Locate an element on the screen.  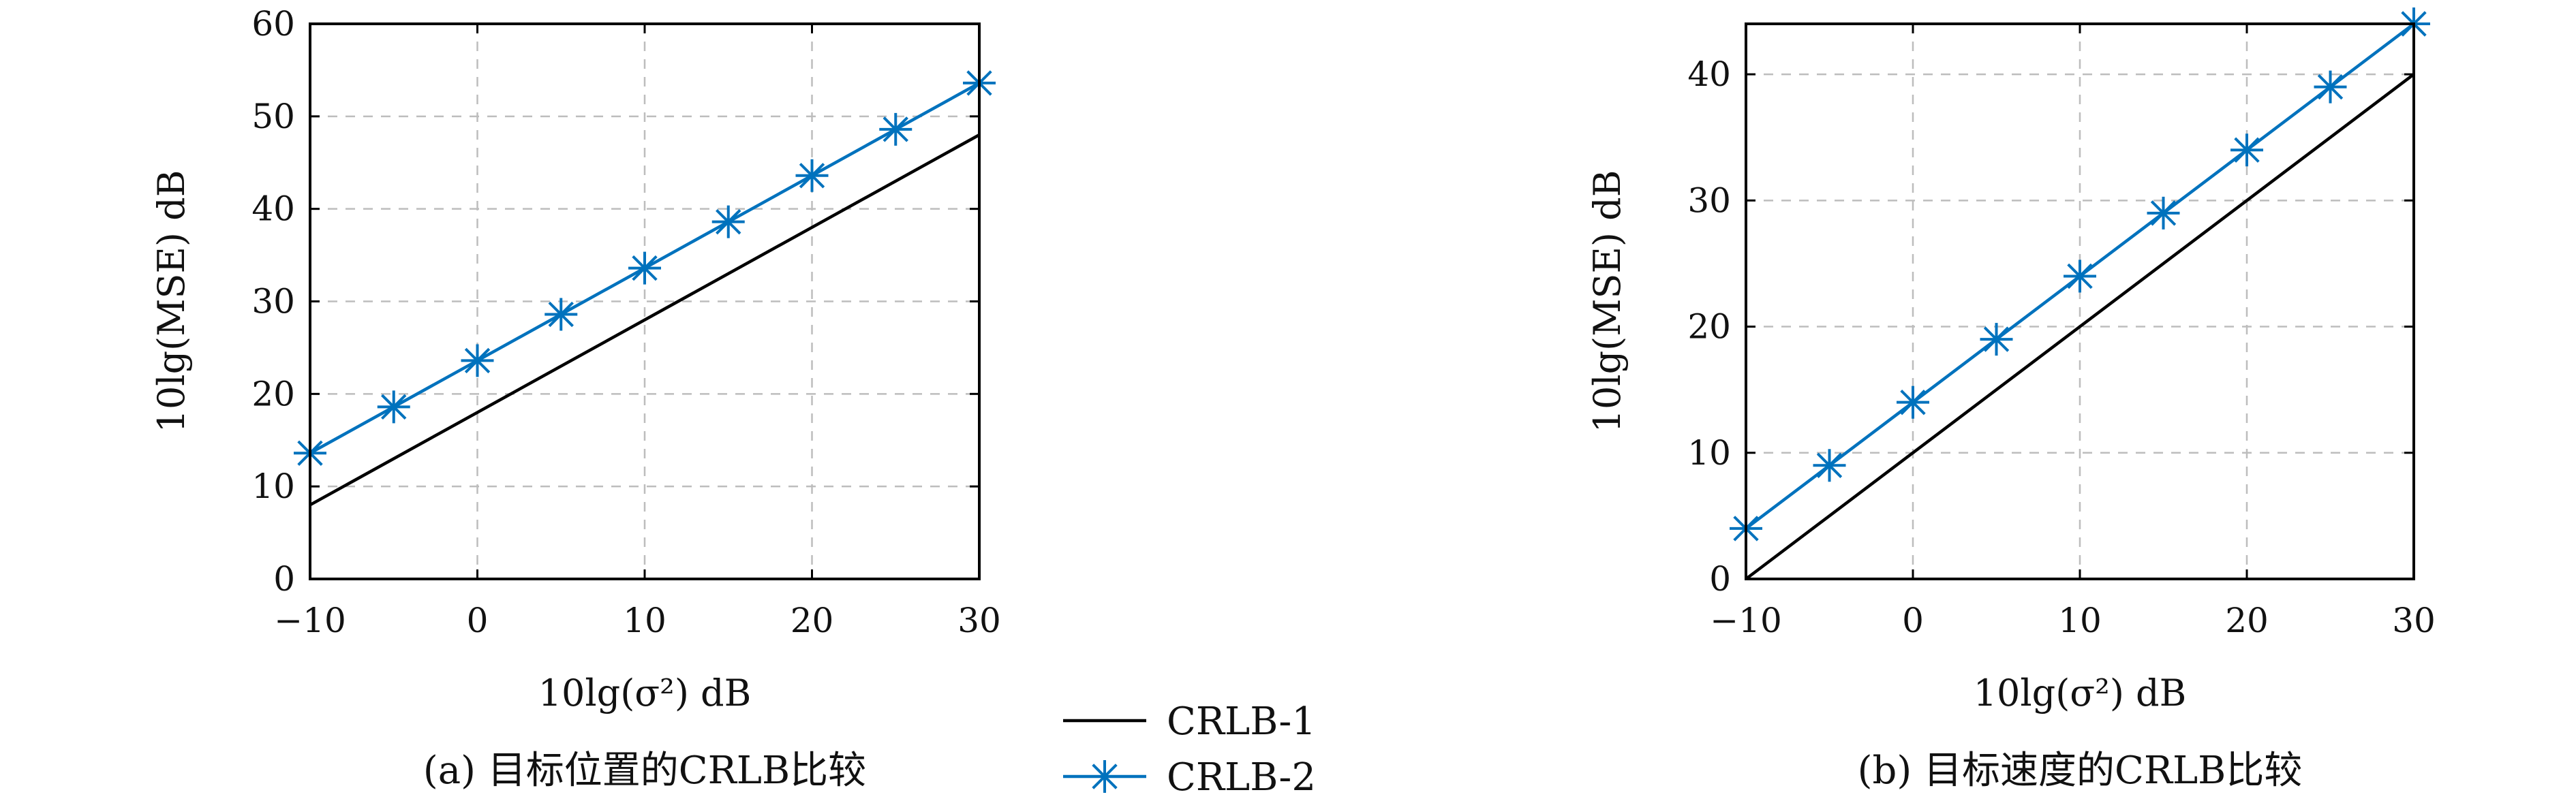
chart-a-caption: (a) 目标位置的CRLB比较 is located at coordinates (644, 771).